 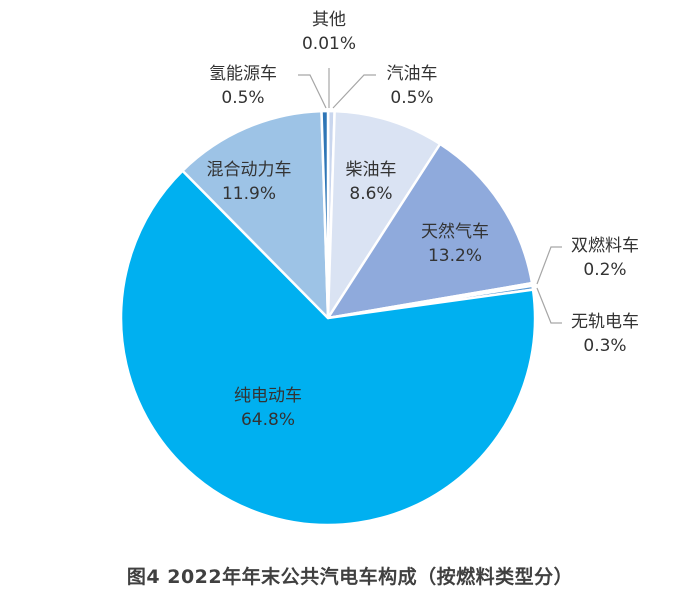 What do you see at coordinates (605, 246) in the screenshot?
I see `label-dual-fuel-name: 双燃料车` at bounding box center [605, 246].